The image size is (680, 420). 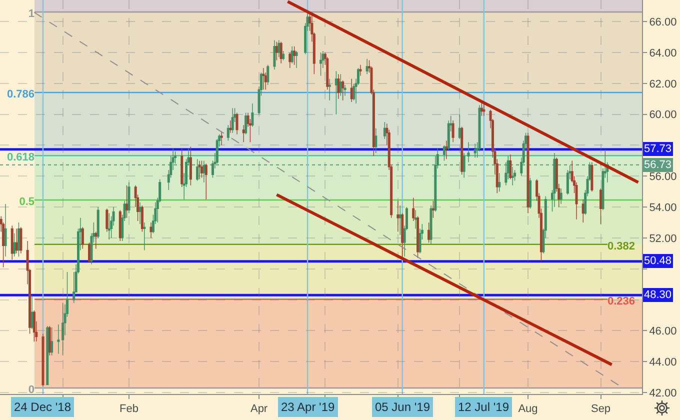 What do you see at coordinates (663, 176) in the screenshot?
I see `y-tick-label: 56.00` at bounding box center [663, 176].